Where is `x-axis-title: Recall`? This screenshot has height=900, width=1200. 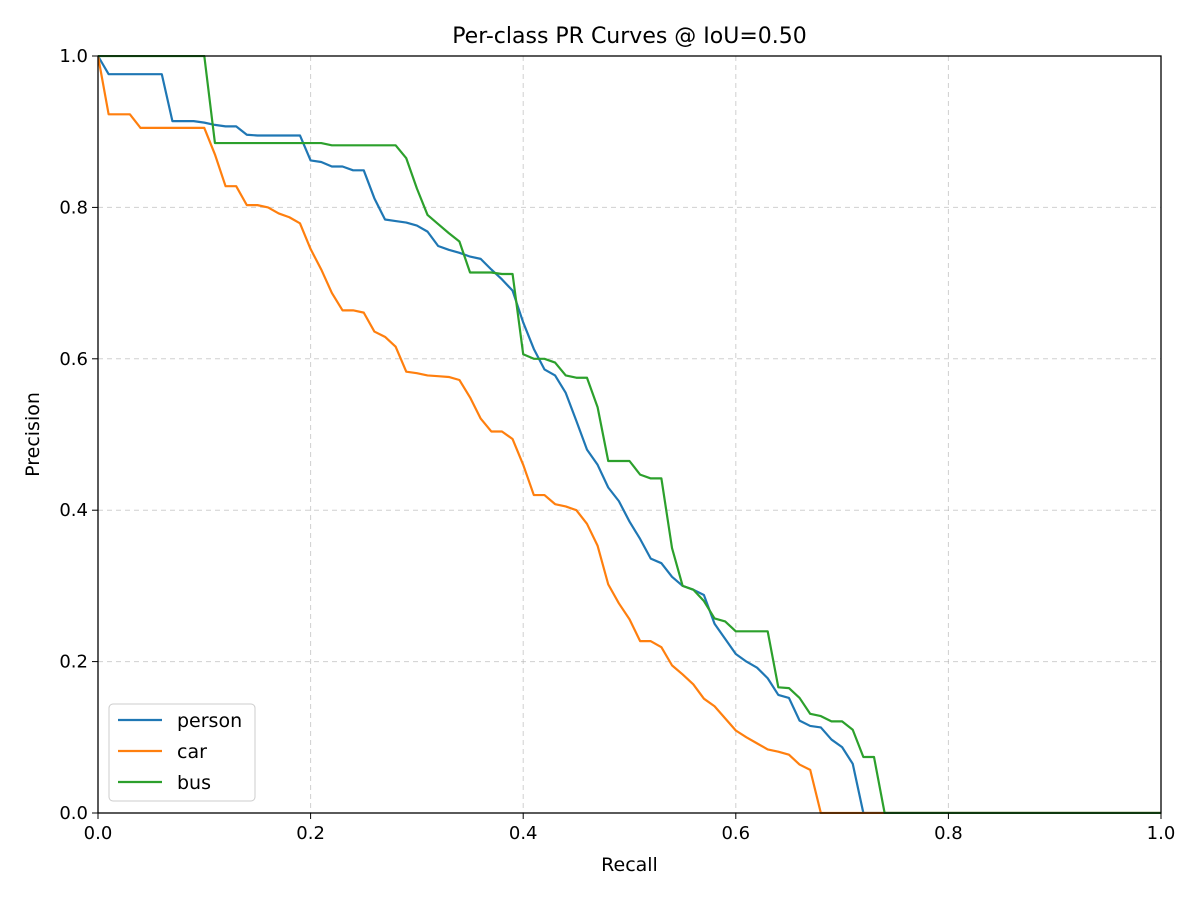 x-axis-title: Recall is located at coordinates (629, 865).